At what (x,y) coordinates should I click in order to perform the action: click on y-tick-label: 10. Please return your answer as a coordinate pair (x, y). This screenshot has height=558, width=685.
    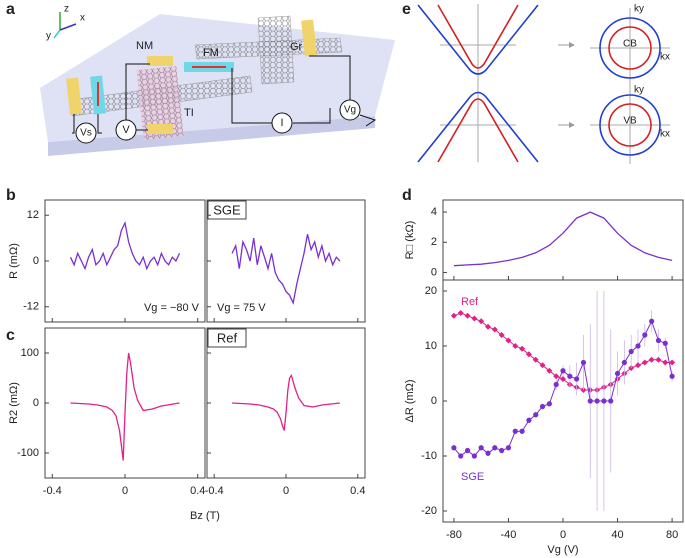
    Looking at the image, I should click on (431, 346).